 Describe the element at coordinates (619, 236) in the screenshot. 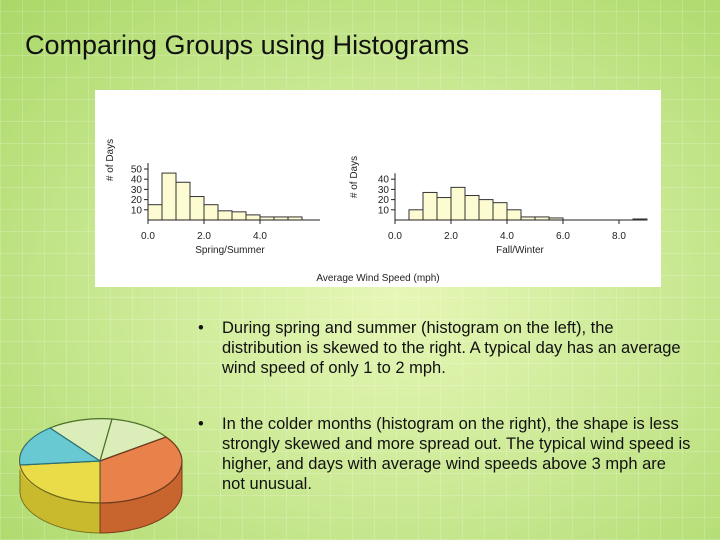

I see `x-tick-label: 8.0` at that location.